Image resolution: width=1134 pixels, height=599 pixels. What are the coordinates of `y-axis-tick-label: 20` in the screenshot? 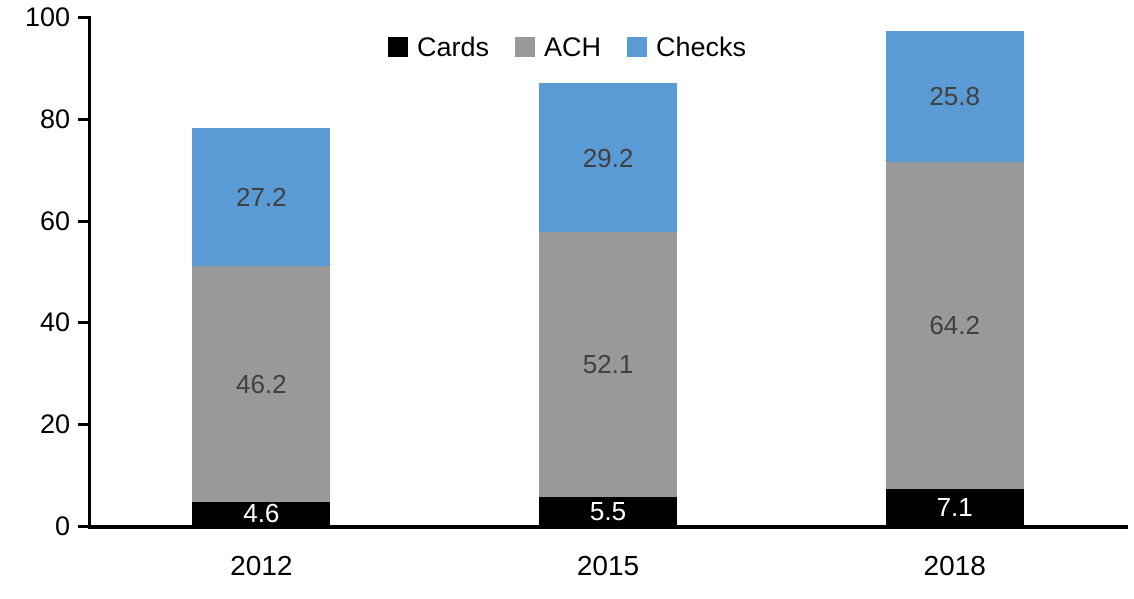 It's located at (54, 424).